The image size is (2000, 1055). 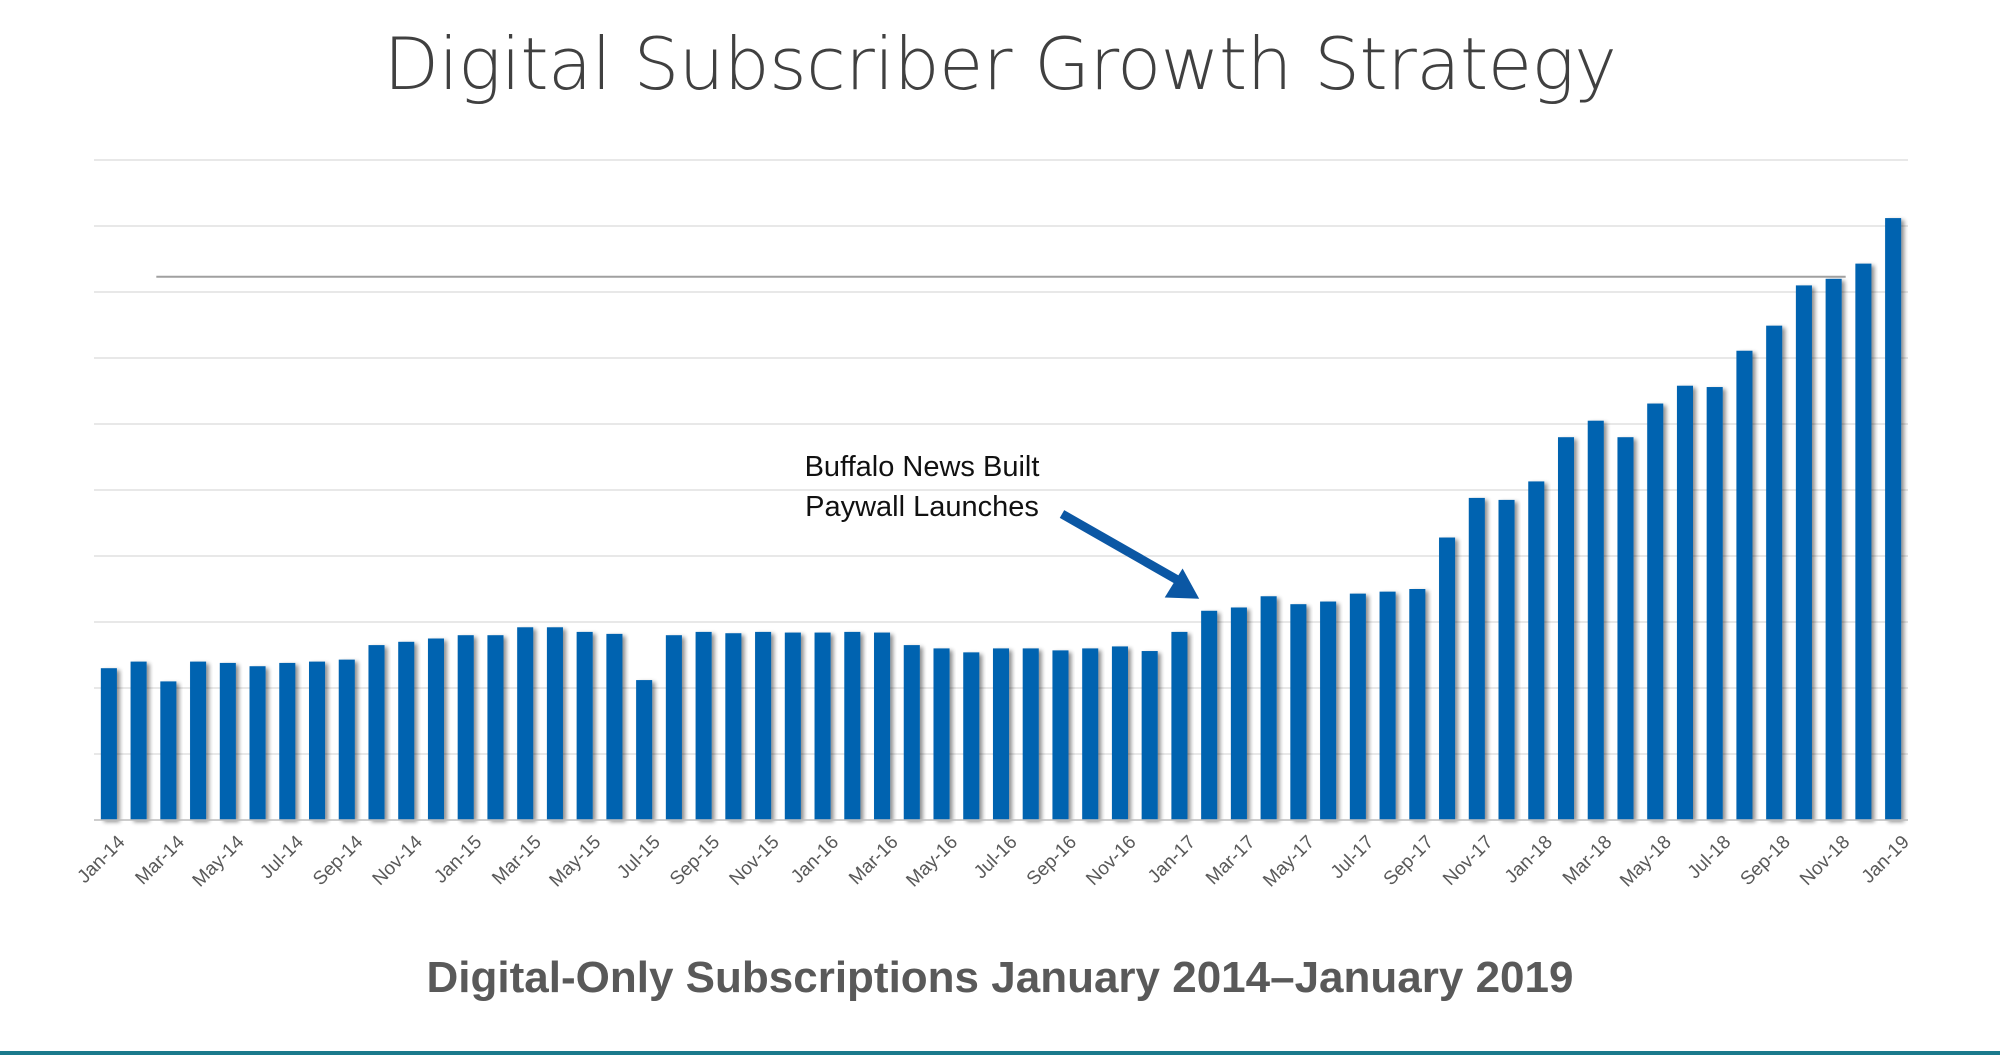 I want to click on x-tick-label: Mar-15, so click(x=516, y=860).